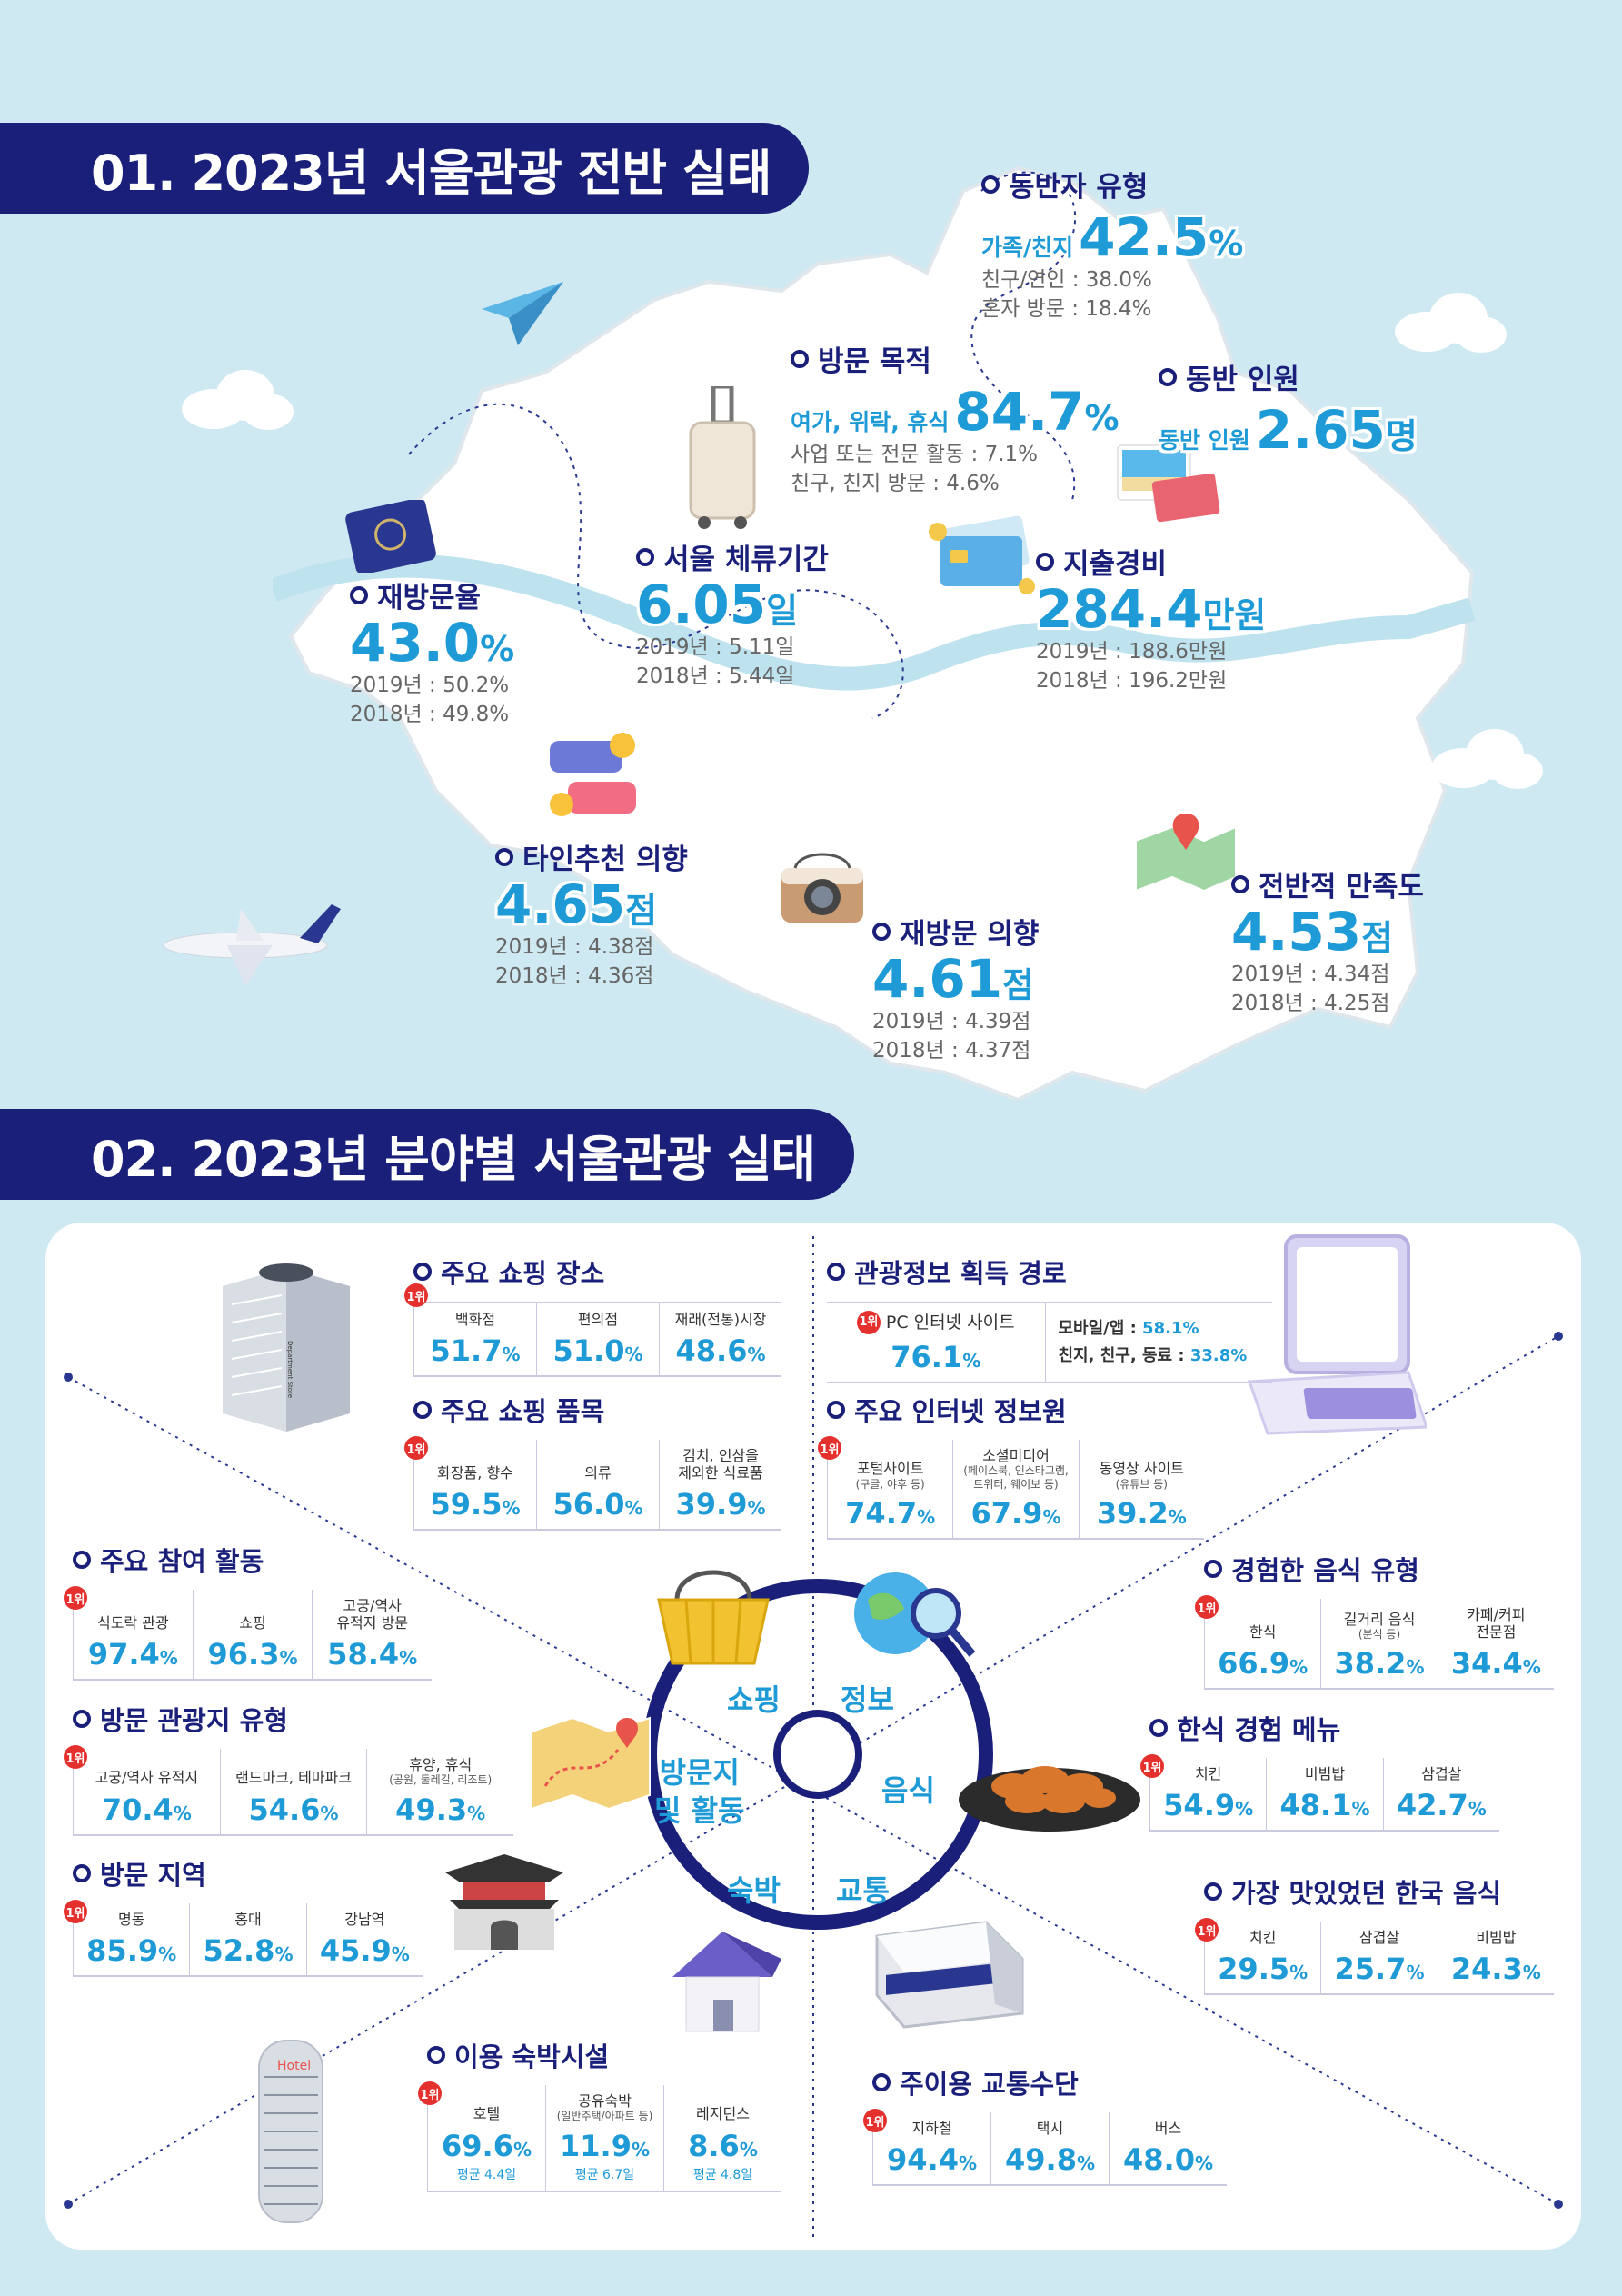 Image resolution: width=1622 pixels, height=2296 pixels. What do you see at coordinates (194, 1720) in the screenshot?
I see `block-title: 방문 관광지 유형` at bounding box center [194, 1720].